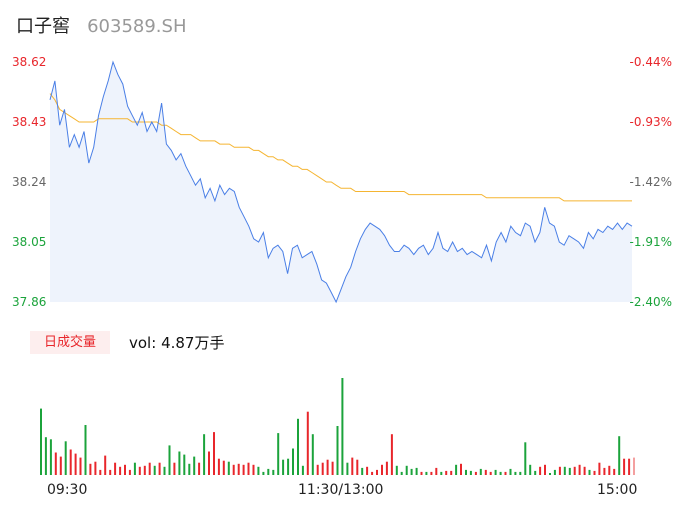  What do you see at coordinates (176, 342) in the screenshot?
I see `volume-readout: vol: 4.87万手` at bounding box center [176, 342].